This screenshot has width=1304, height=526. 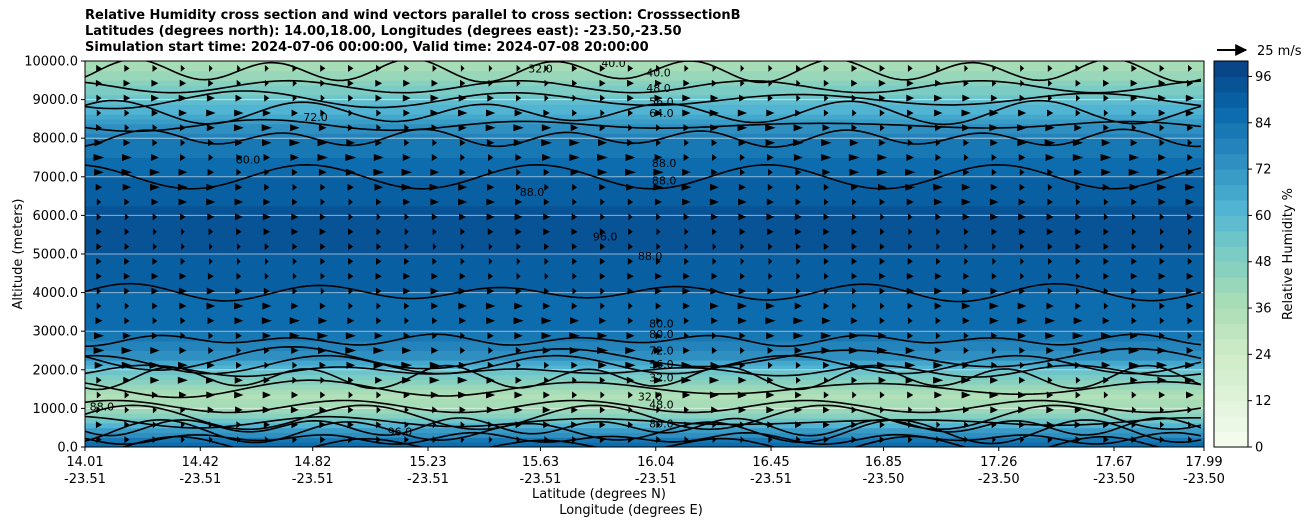 I want to click on y-tick-label: 0.0, so click(x=67, y=448).